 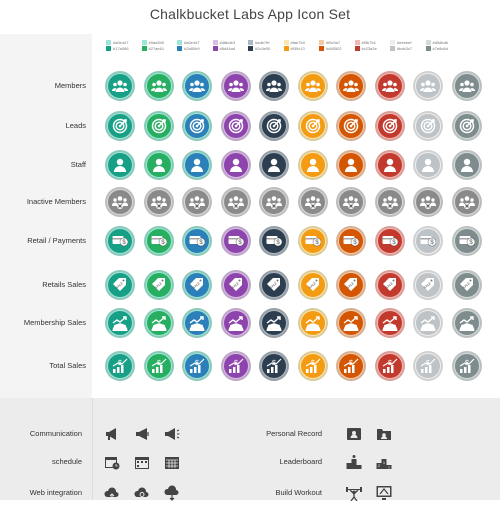 I want to click on palette-swatch: #d8bde3 #8d44ad, so click(x=232, y=49).